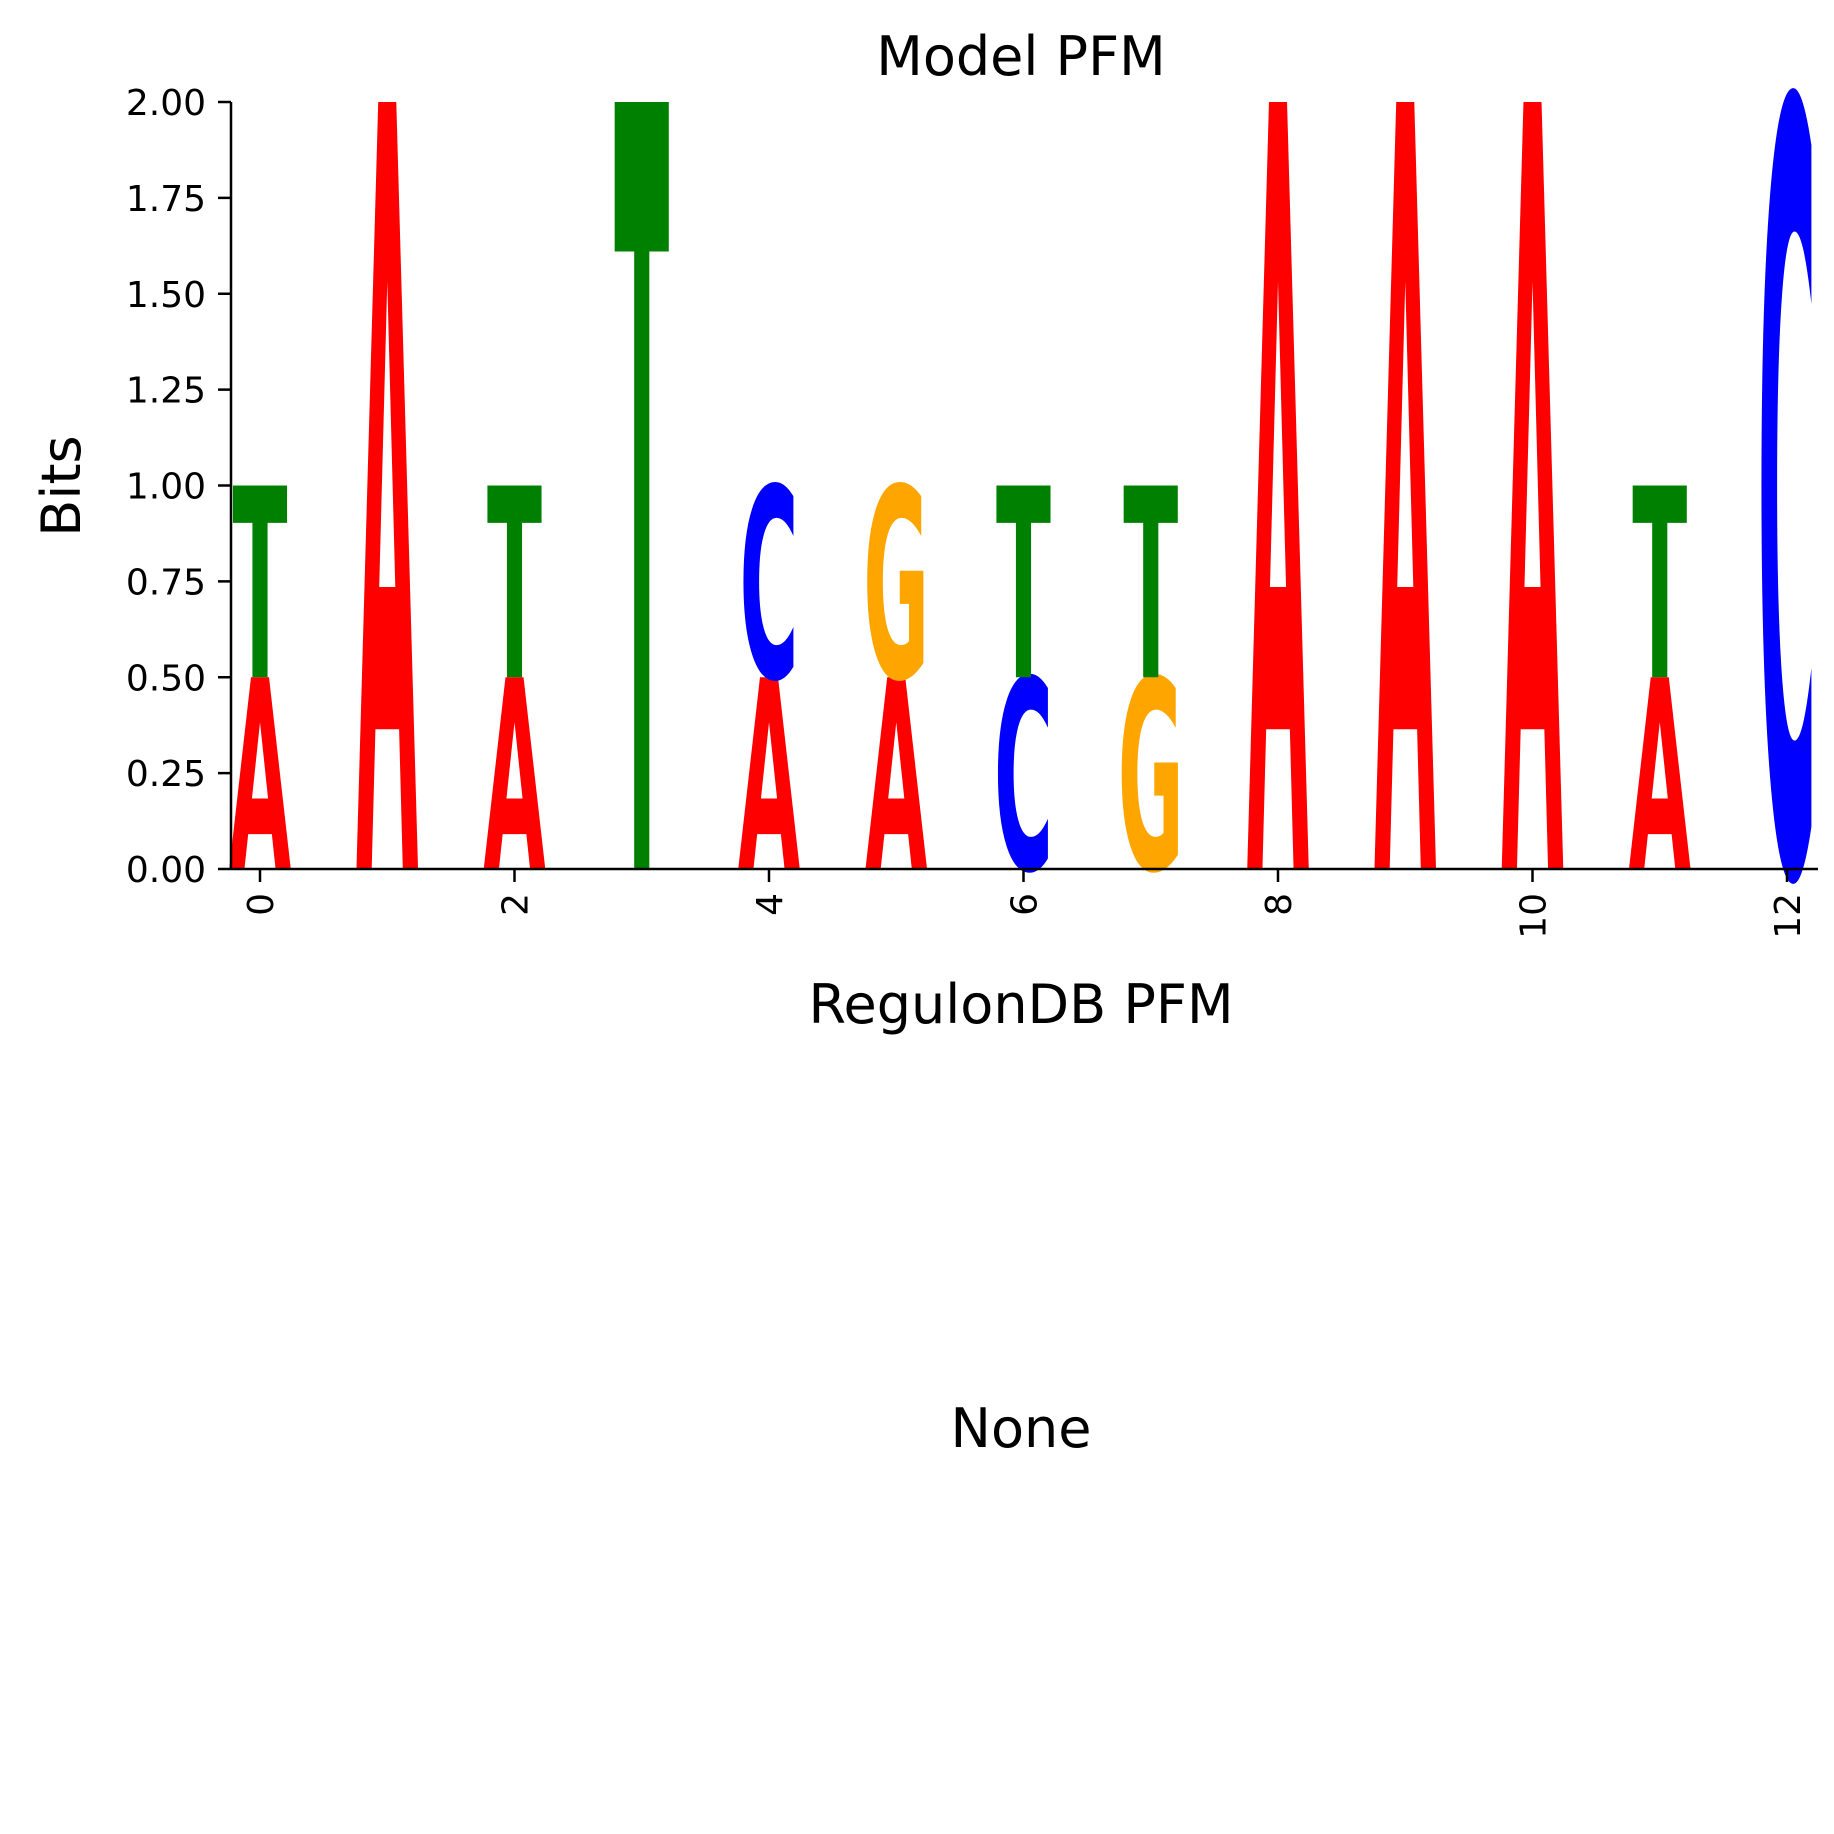  What do you see at coordinates (1534, 916) in the screenshot?
I see `x-tick-label: 10` at bounding box center [1534, 916].